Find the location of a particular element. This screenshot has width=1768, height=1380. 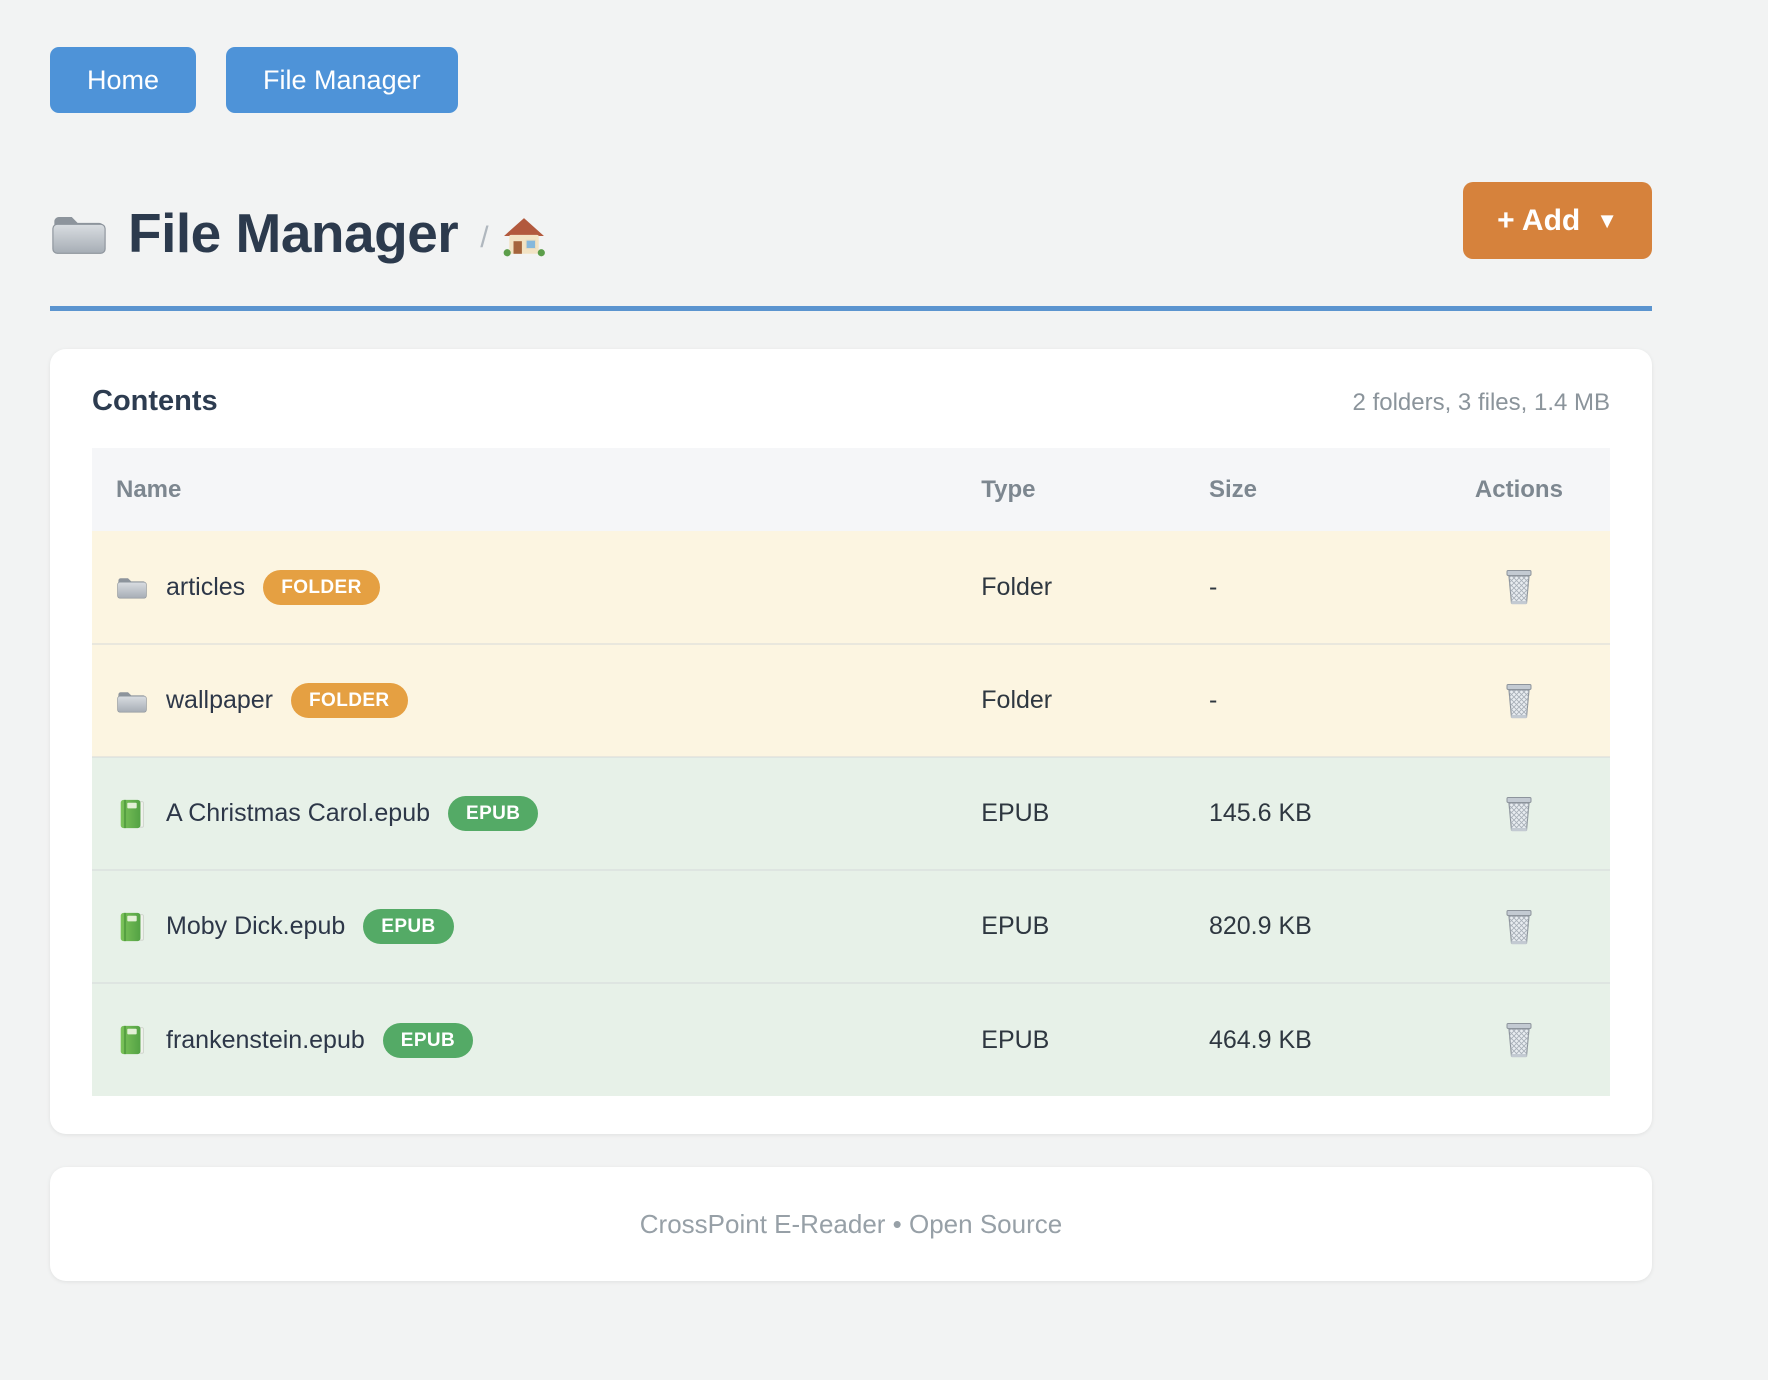

table-header-row: Name Type Size Actions is located at coordinates (851, 489).